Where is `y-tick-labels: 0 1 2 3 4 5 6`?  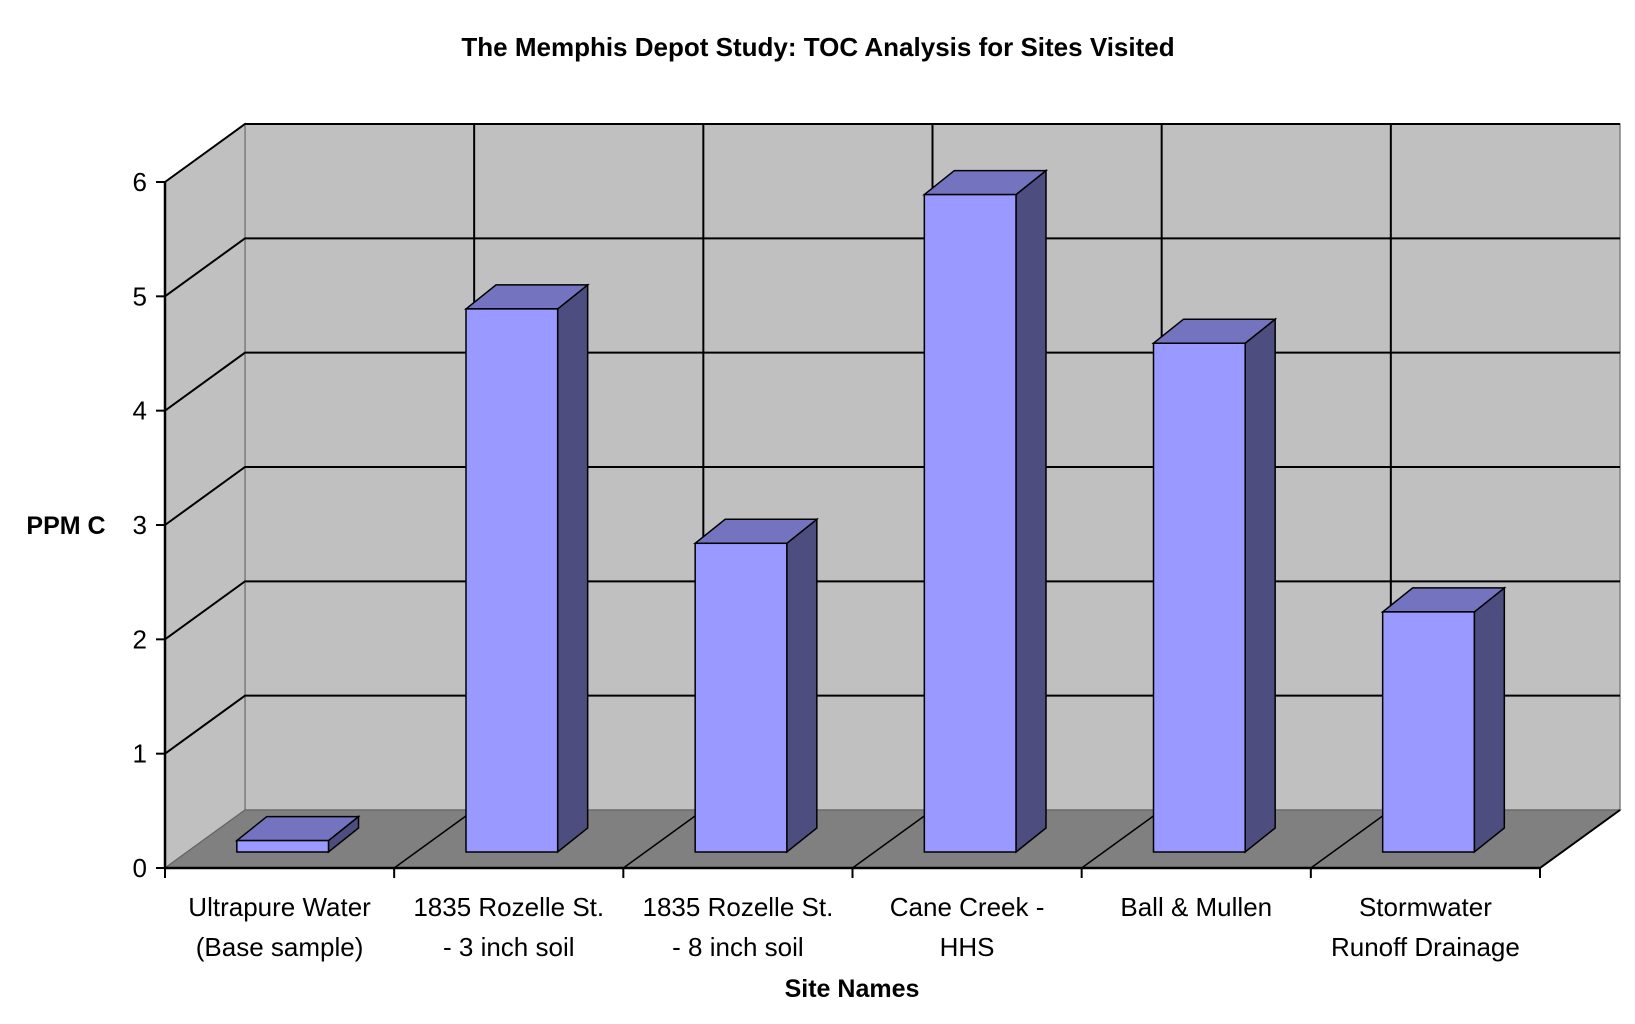 y-tick-labels: 0 1 2 3 4 5 6 is located at coordinates (140, 525).